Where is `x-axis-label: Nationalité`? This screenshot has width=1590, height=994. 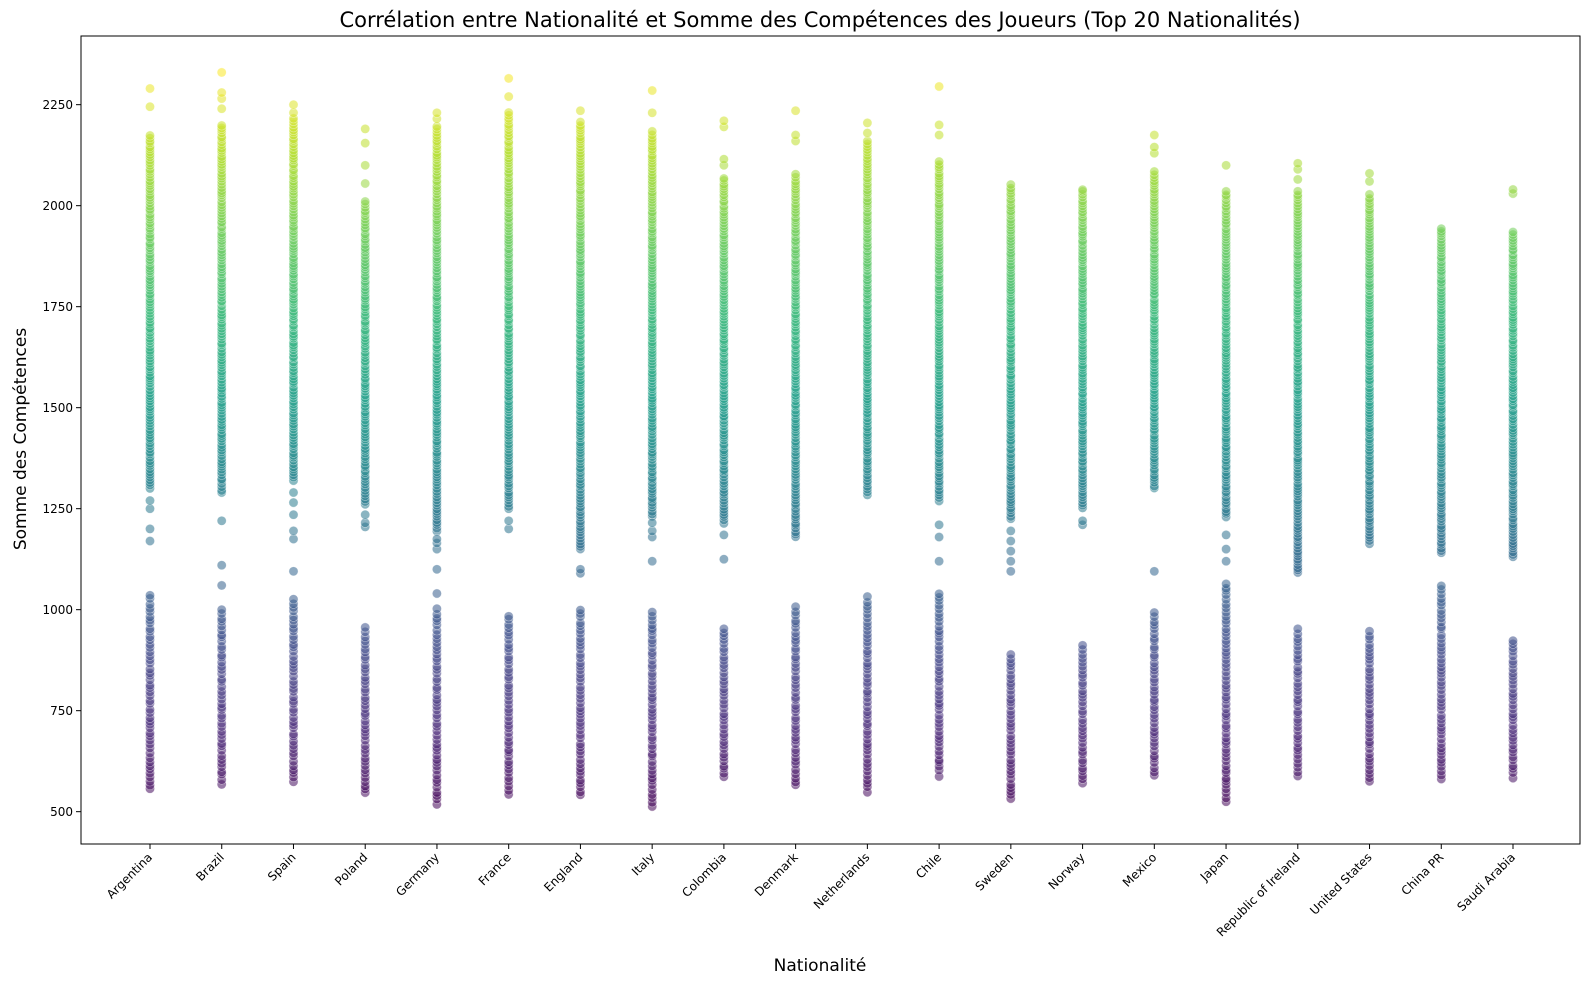
x-axis-label: Nationalité is located at coordinates (820, 966).